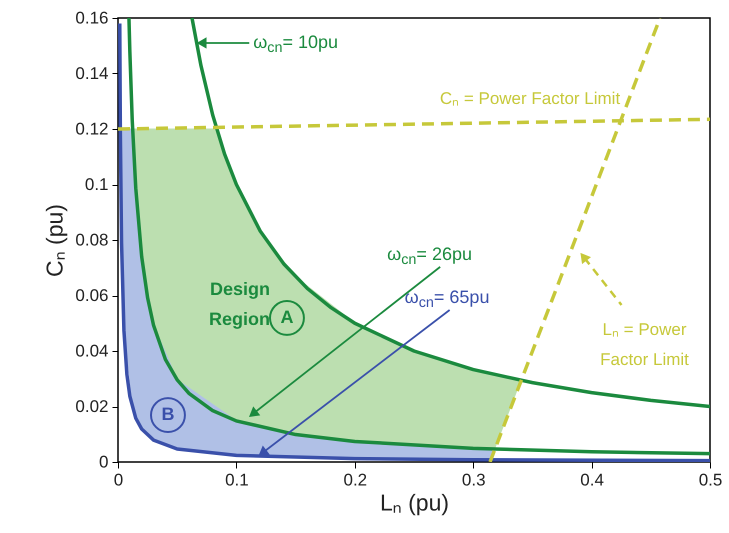 The height and width of the screenshot is (533, 729). I want to click on x-tick-label: 0, so click(119, 480).